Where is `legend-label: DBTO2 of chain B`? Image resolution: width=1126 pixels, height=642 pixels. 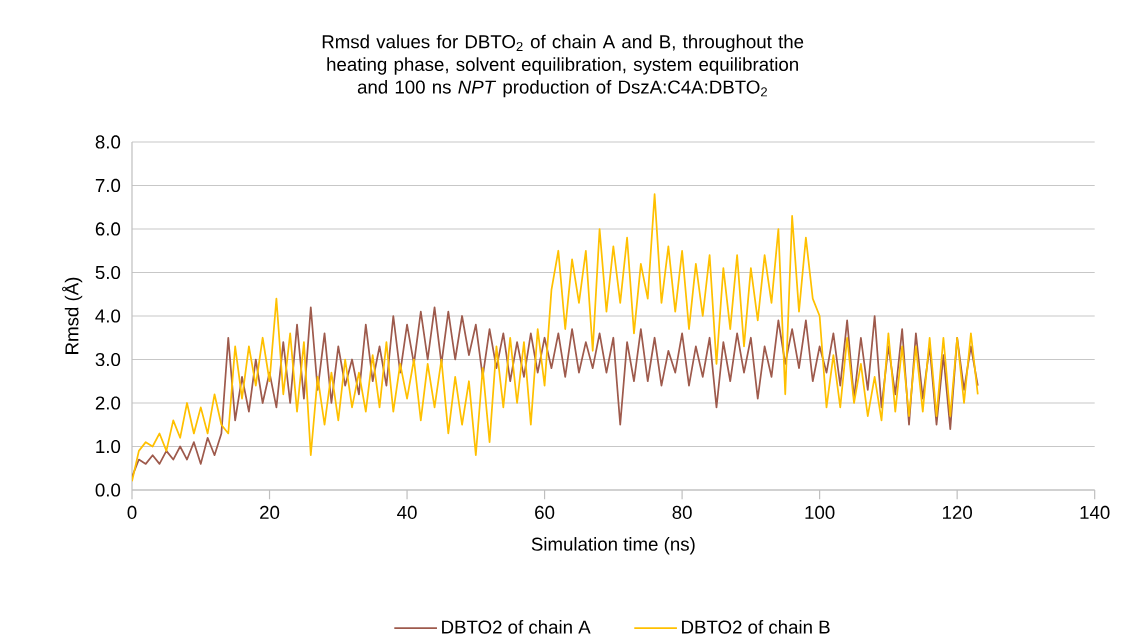 legend-label: DBTO2 of chain B is located at coordinates (756, 626).